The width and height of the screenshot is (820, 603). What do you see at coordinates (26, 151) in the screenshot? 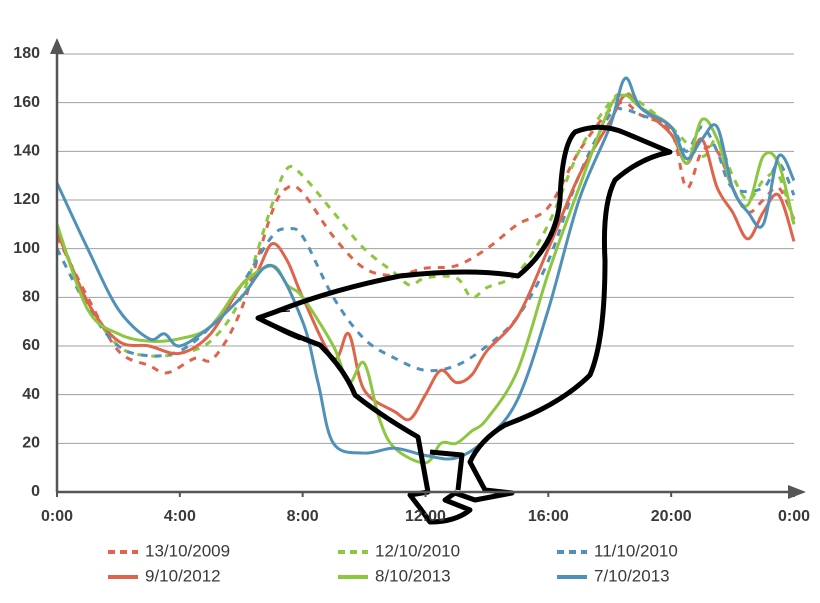
I see `y-tick-label: 140` at bounding box center [26, 151].